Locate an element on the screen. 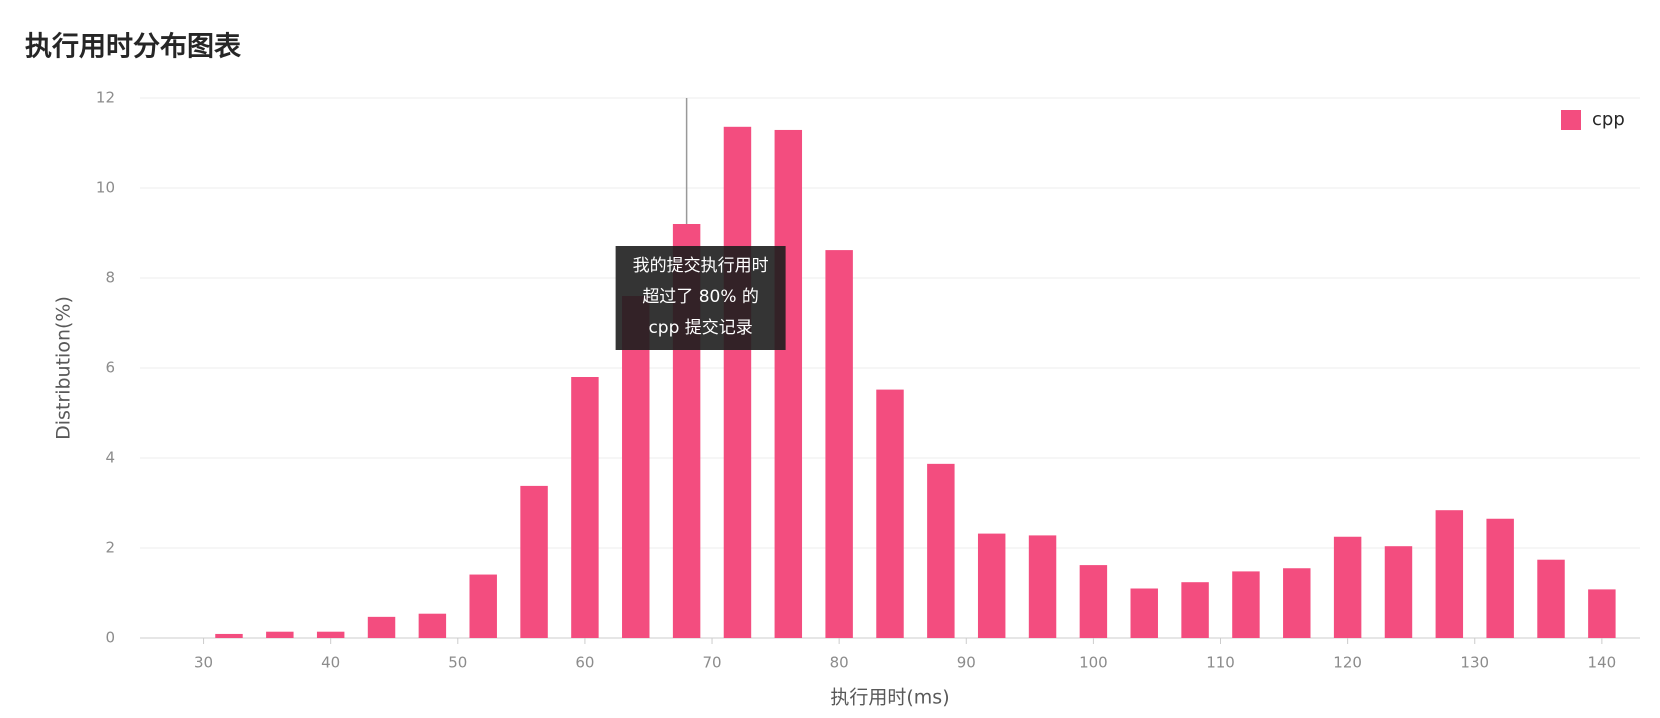  tooltip-line: 超过了 80% 的 is located at coordinates (700, 297).